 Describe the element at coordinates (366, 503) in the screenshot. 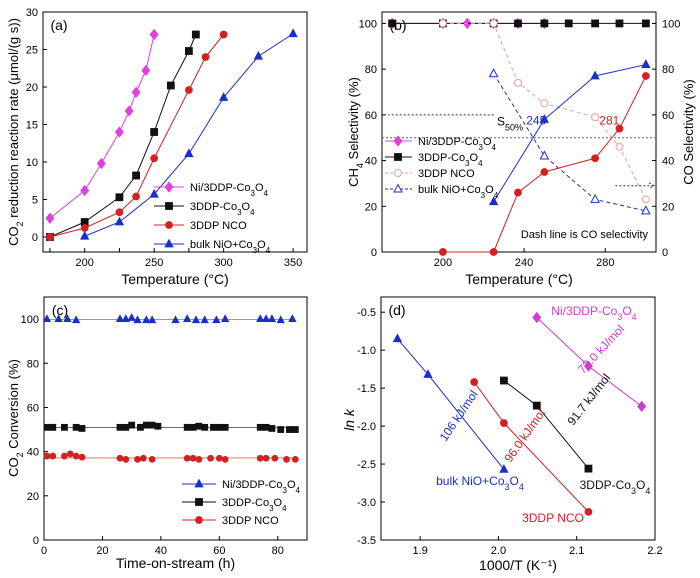

I see `y-tick-label: -3.0` at that location.